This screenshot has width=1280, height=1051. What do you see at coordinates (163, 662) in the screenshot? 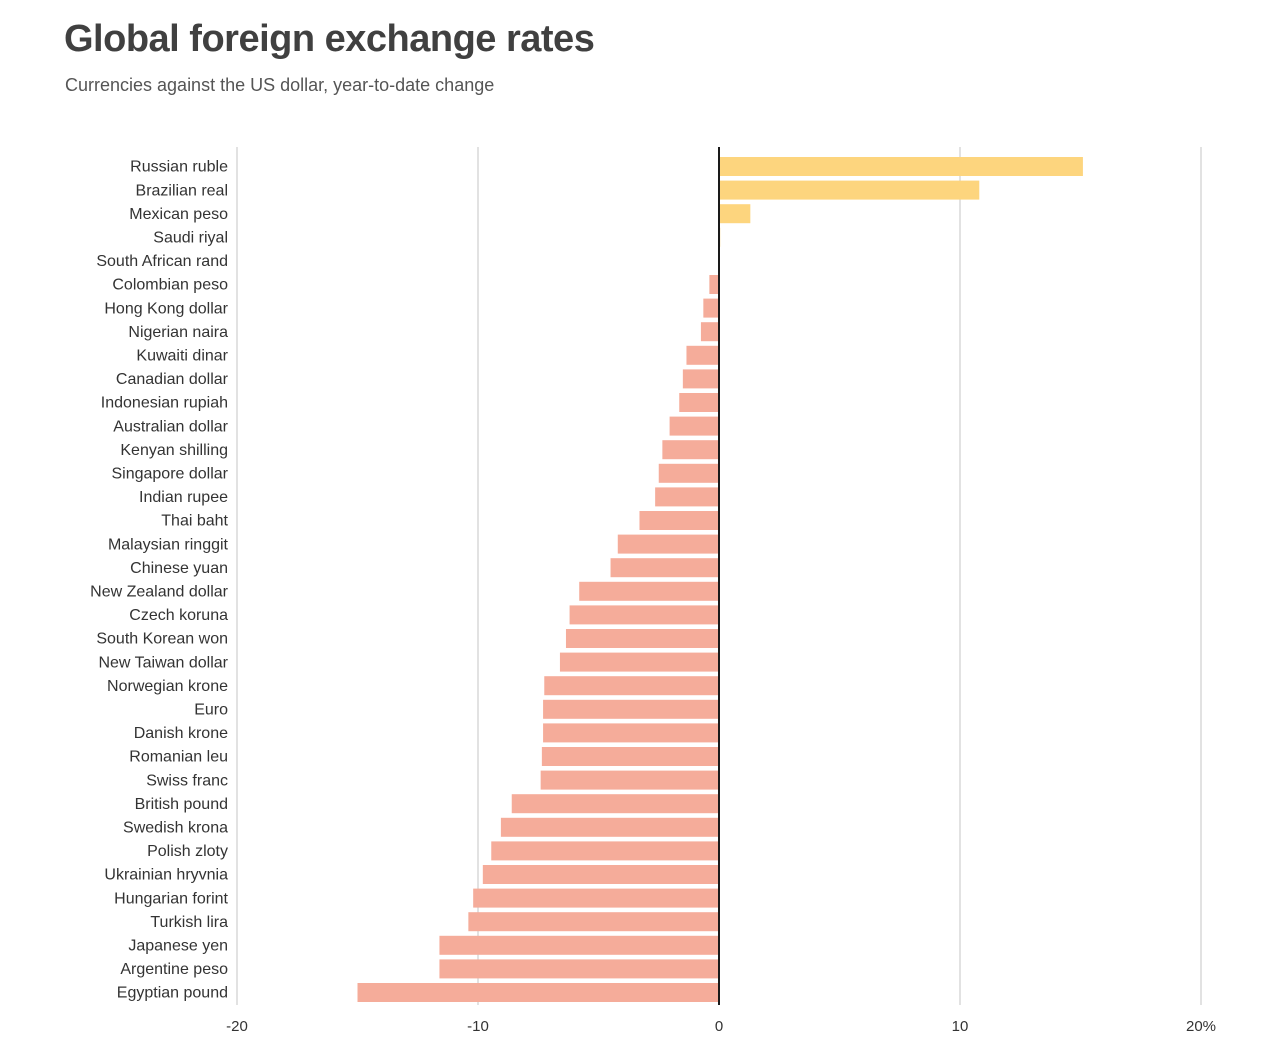
I see `category-label: New Taiwan dollar` at bounding box center [163, 662].